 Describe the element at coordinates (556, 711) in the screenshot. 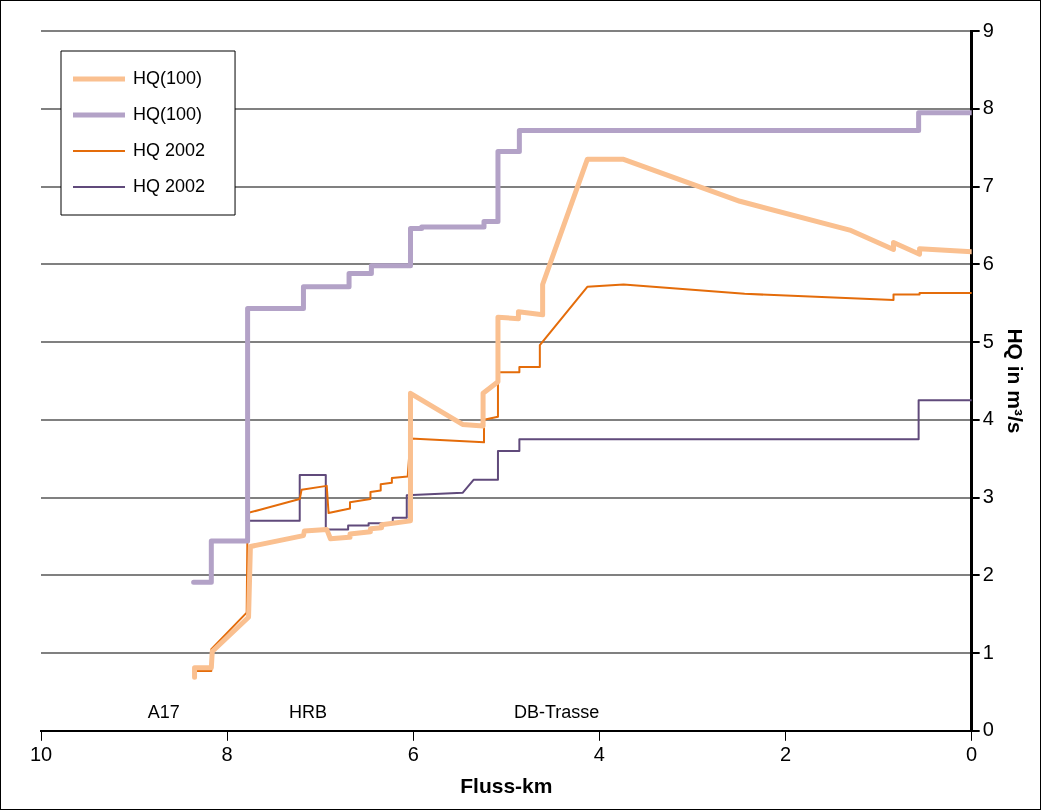

I see `annotation: DB-Trasse` at that location.